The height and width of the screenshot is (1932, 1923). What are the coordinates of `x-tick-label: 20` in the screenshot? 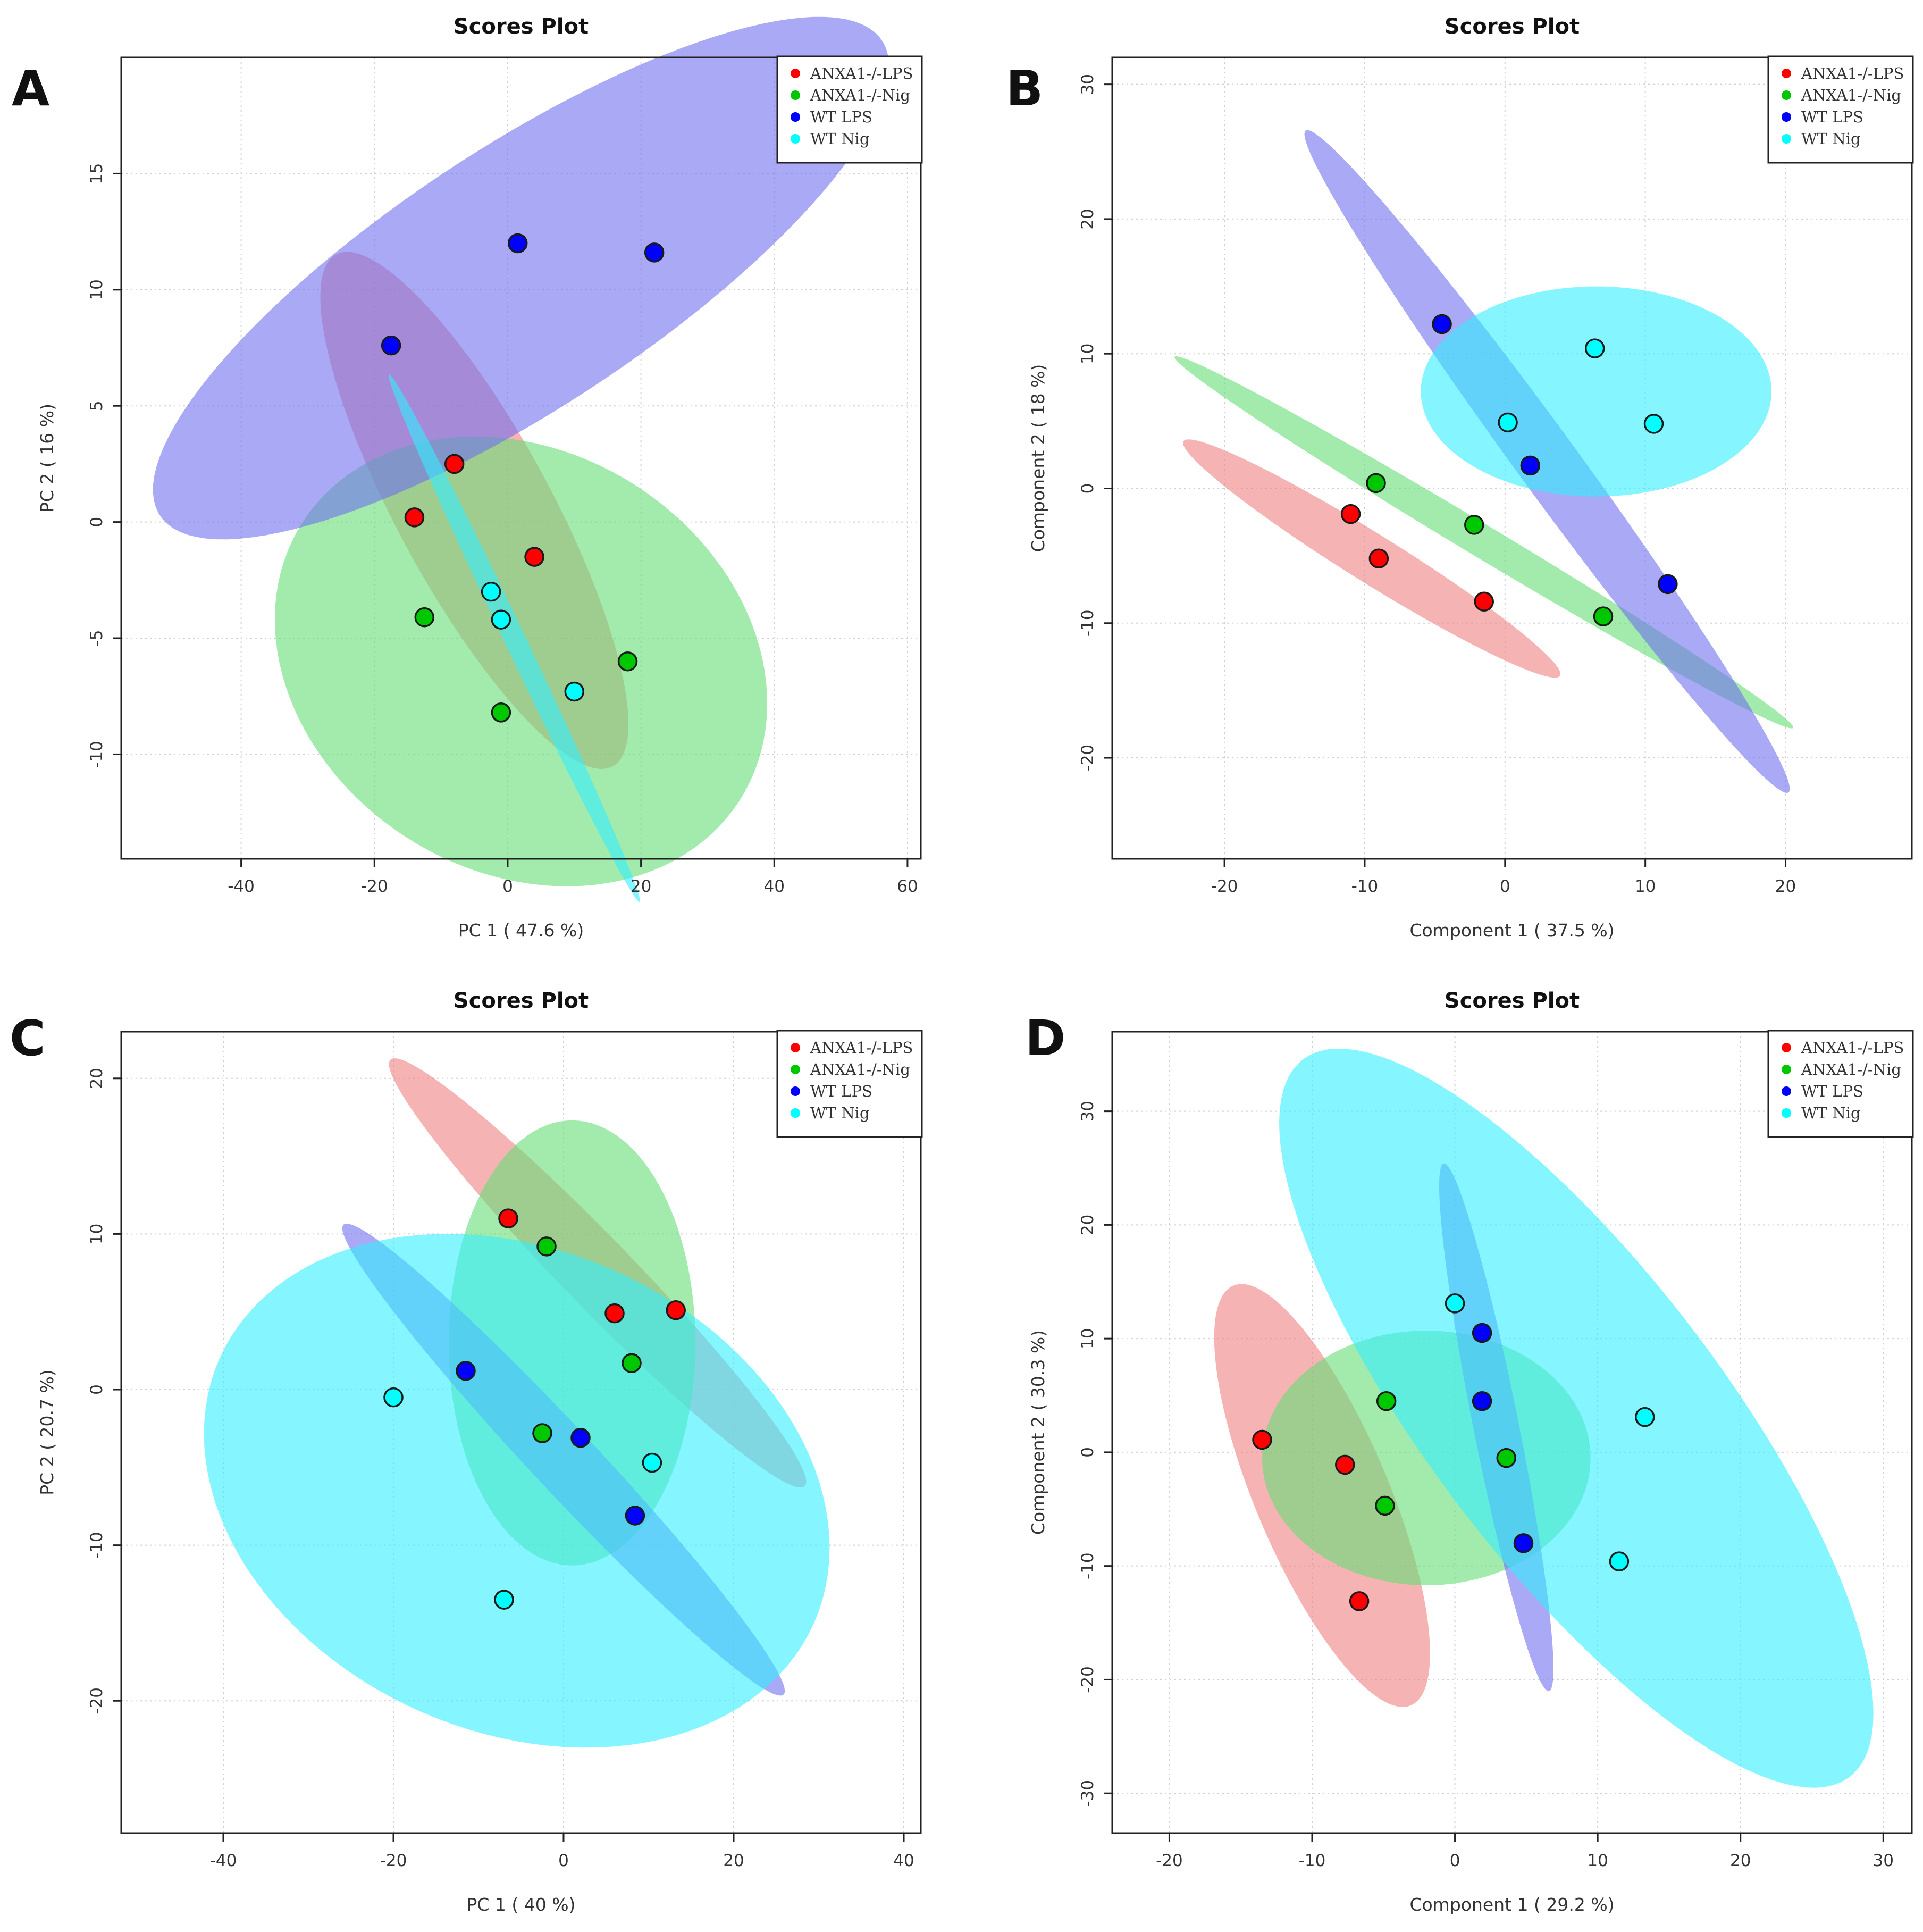 It's located at (1740, 1860).